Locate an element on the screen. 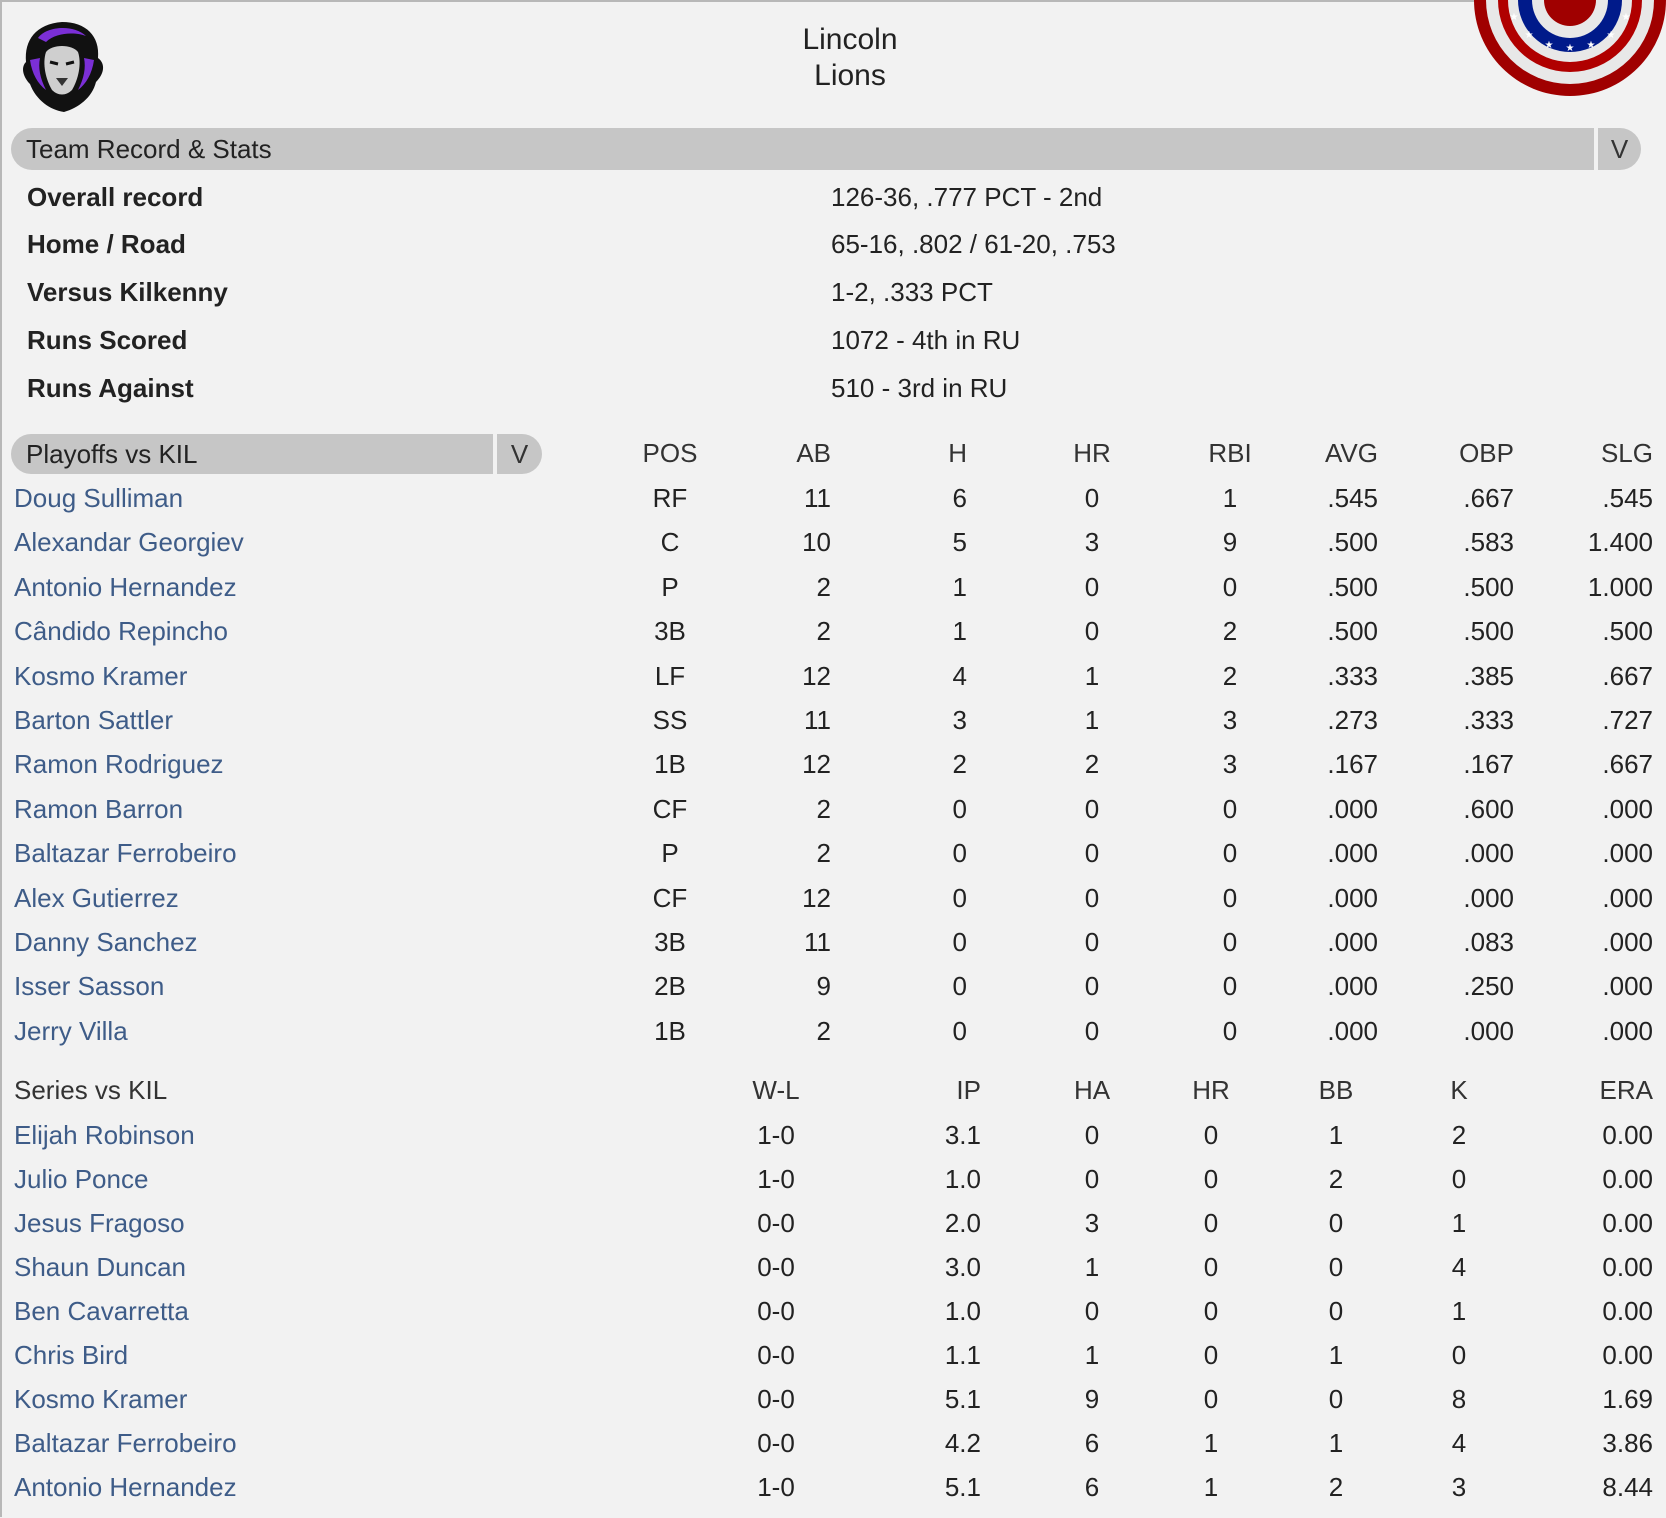 The width and height of the screenshot is (1666, 1518). stat-w-l: 0-0 is located at coordinates (776, 1267).